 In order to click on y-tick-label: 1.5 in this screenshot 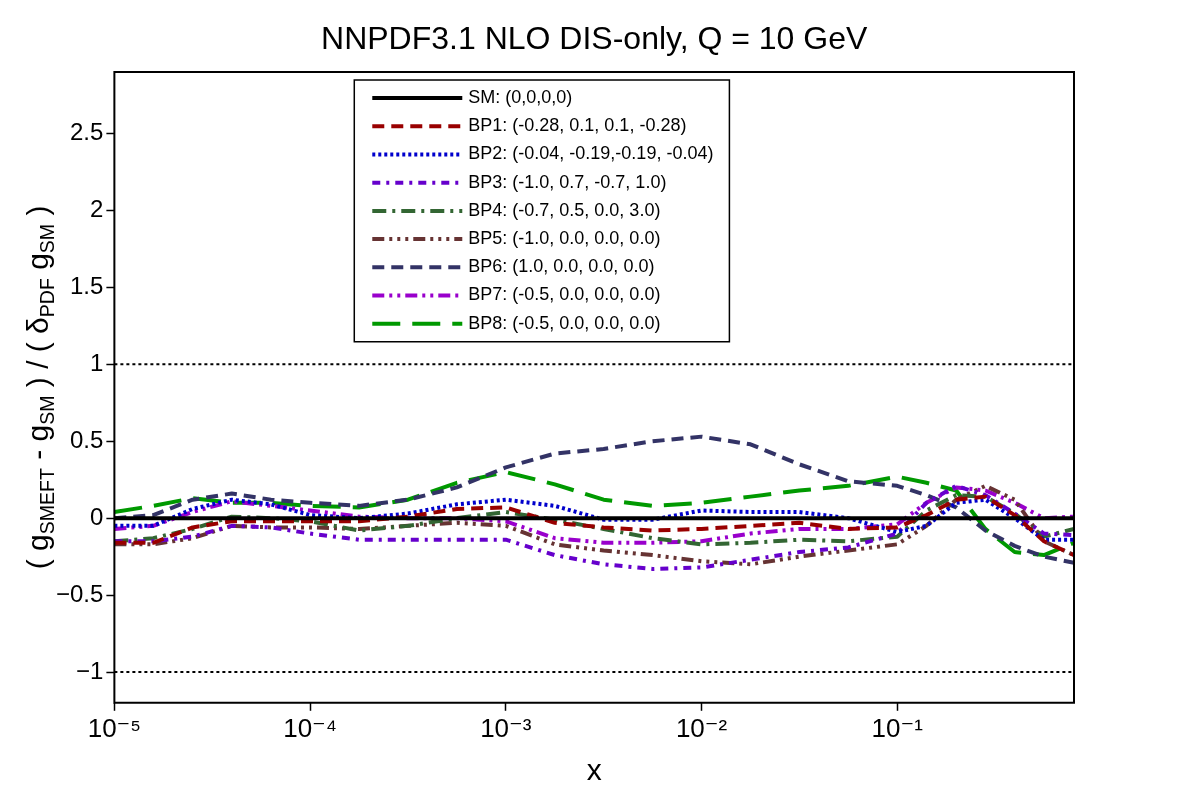, I will do `click(87, 286)`.